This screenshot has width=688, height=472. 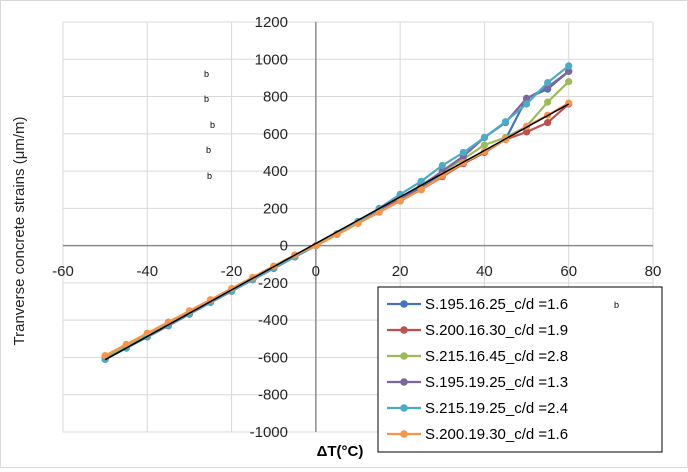 I want to click on y-tick-label: 1000, so click(x=271, y=59).